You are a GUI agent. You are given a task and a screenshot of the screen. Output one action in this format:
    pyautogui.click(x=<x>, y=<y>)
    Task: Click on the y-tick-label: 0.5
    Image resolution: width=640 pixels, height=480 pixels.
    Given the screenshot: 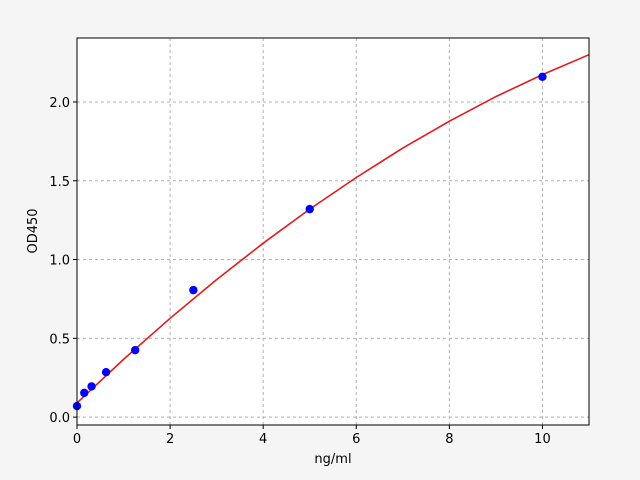 What is the action you would take?
    pyautogui.click(x=59, y=339)
    